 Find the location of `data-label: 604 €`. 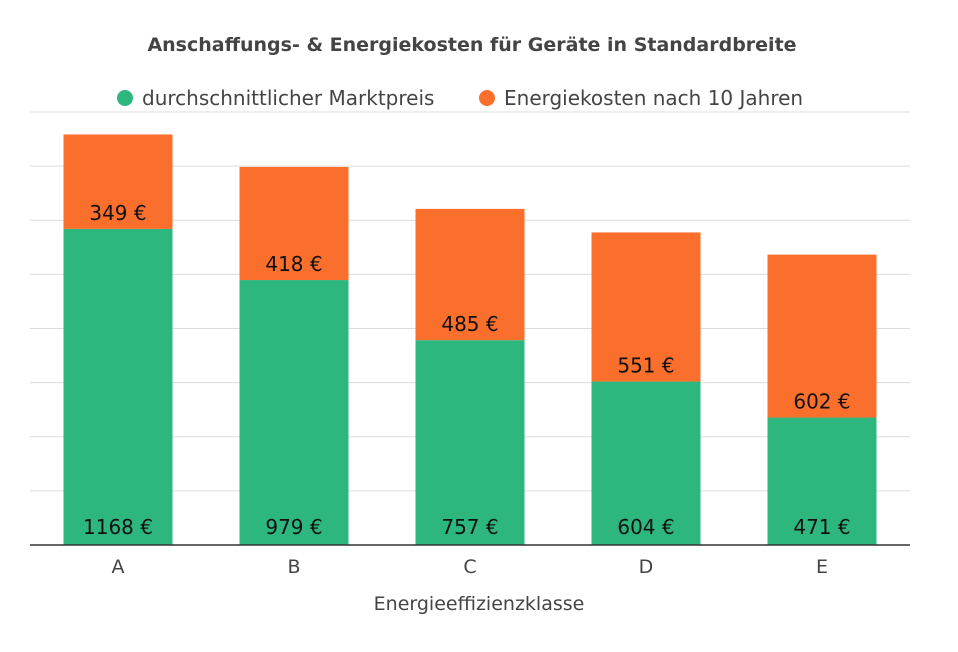

data-label: 604 € is located at coordinates (645, 527).